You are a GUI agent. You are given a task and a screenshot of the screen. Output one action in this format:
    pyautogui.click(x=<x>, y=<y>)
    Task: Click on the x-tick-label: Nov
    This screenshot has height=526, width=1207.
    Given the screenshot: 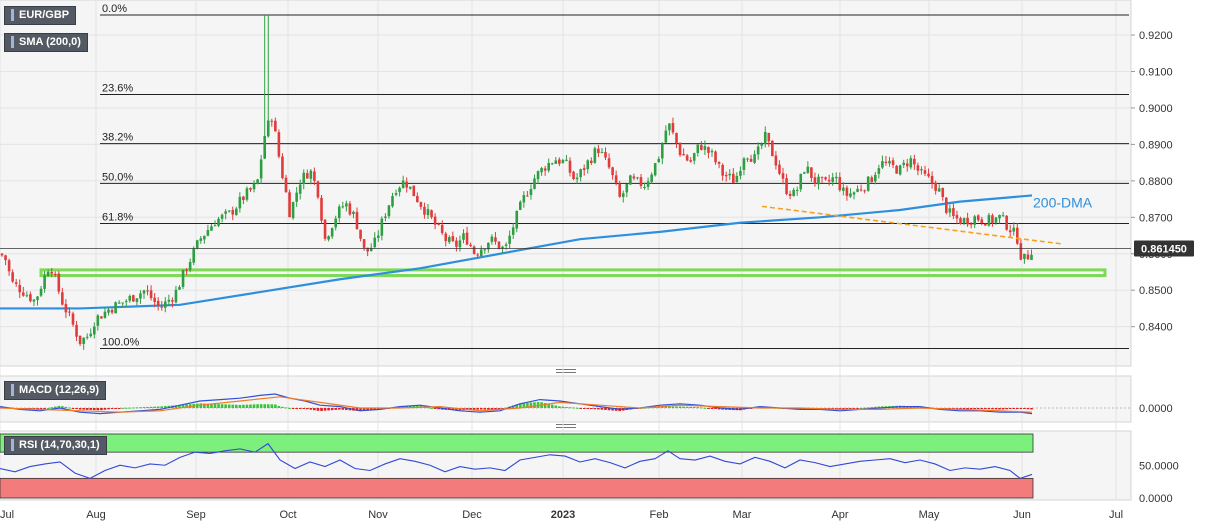 What is the action you would take?
    pyautogui.click(x=378, y=515)
    